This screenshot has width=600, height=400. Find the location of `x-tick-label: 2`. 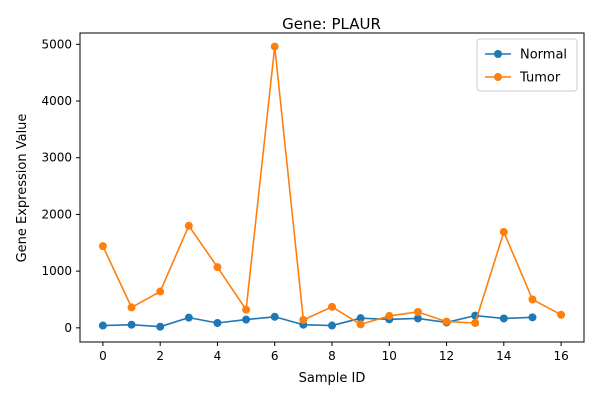

x-tick-label: 2 is located at coordinates (160, 356).